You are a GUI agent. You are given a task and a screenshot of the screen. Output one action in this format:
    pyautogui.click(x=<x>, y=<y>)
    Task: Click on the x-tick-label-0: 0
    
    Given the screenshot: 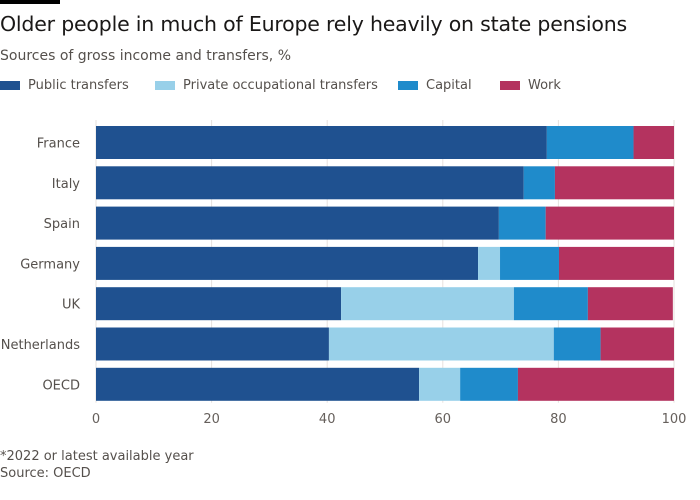 What is the action you would take?
    pyautogui.click(x=96, y=419)
    